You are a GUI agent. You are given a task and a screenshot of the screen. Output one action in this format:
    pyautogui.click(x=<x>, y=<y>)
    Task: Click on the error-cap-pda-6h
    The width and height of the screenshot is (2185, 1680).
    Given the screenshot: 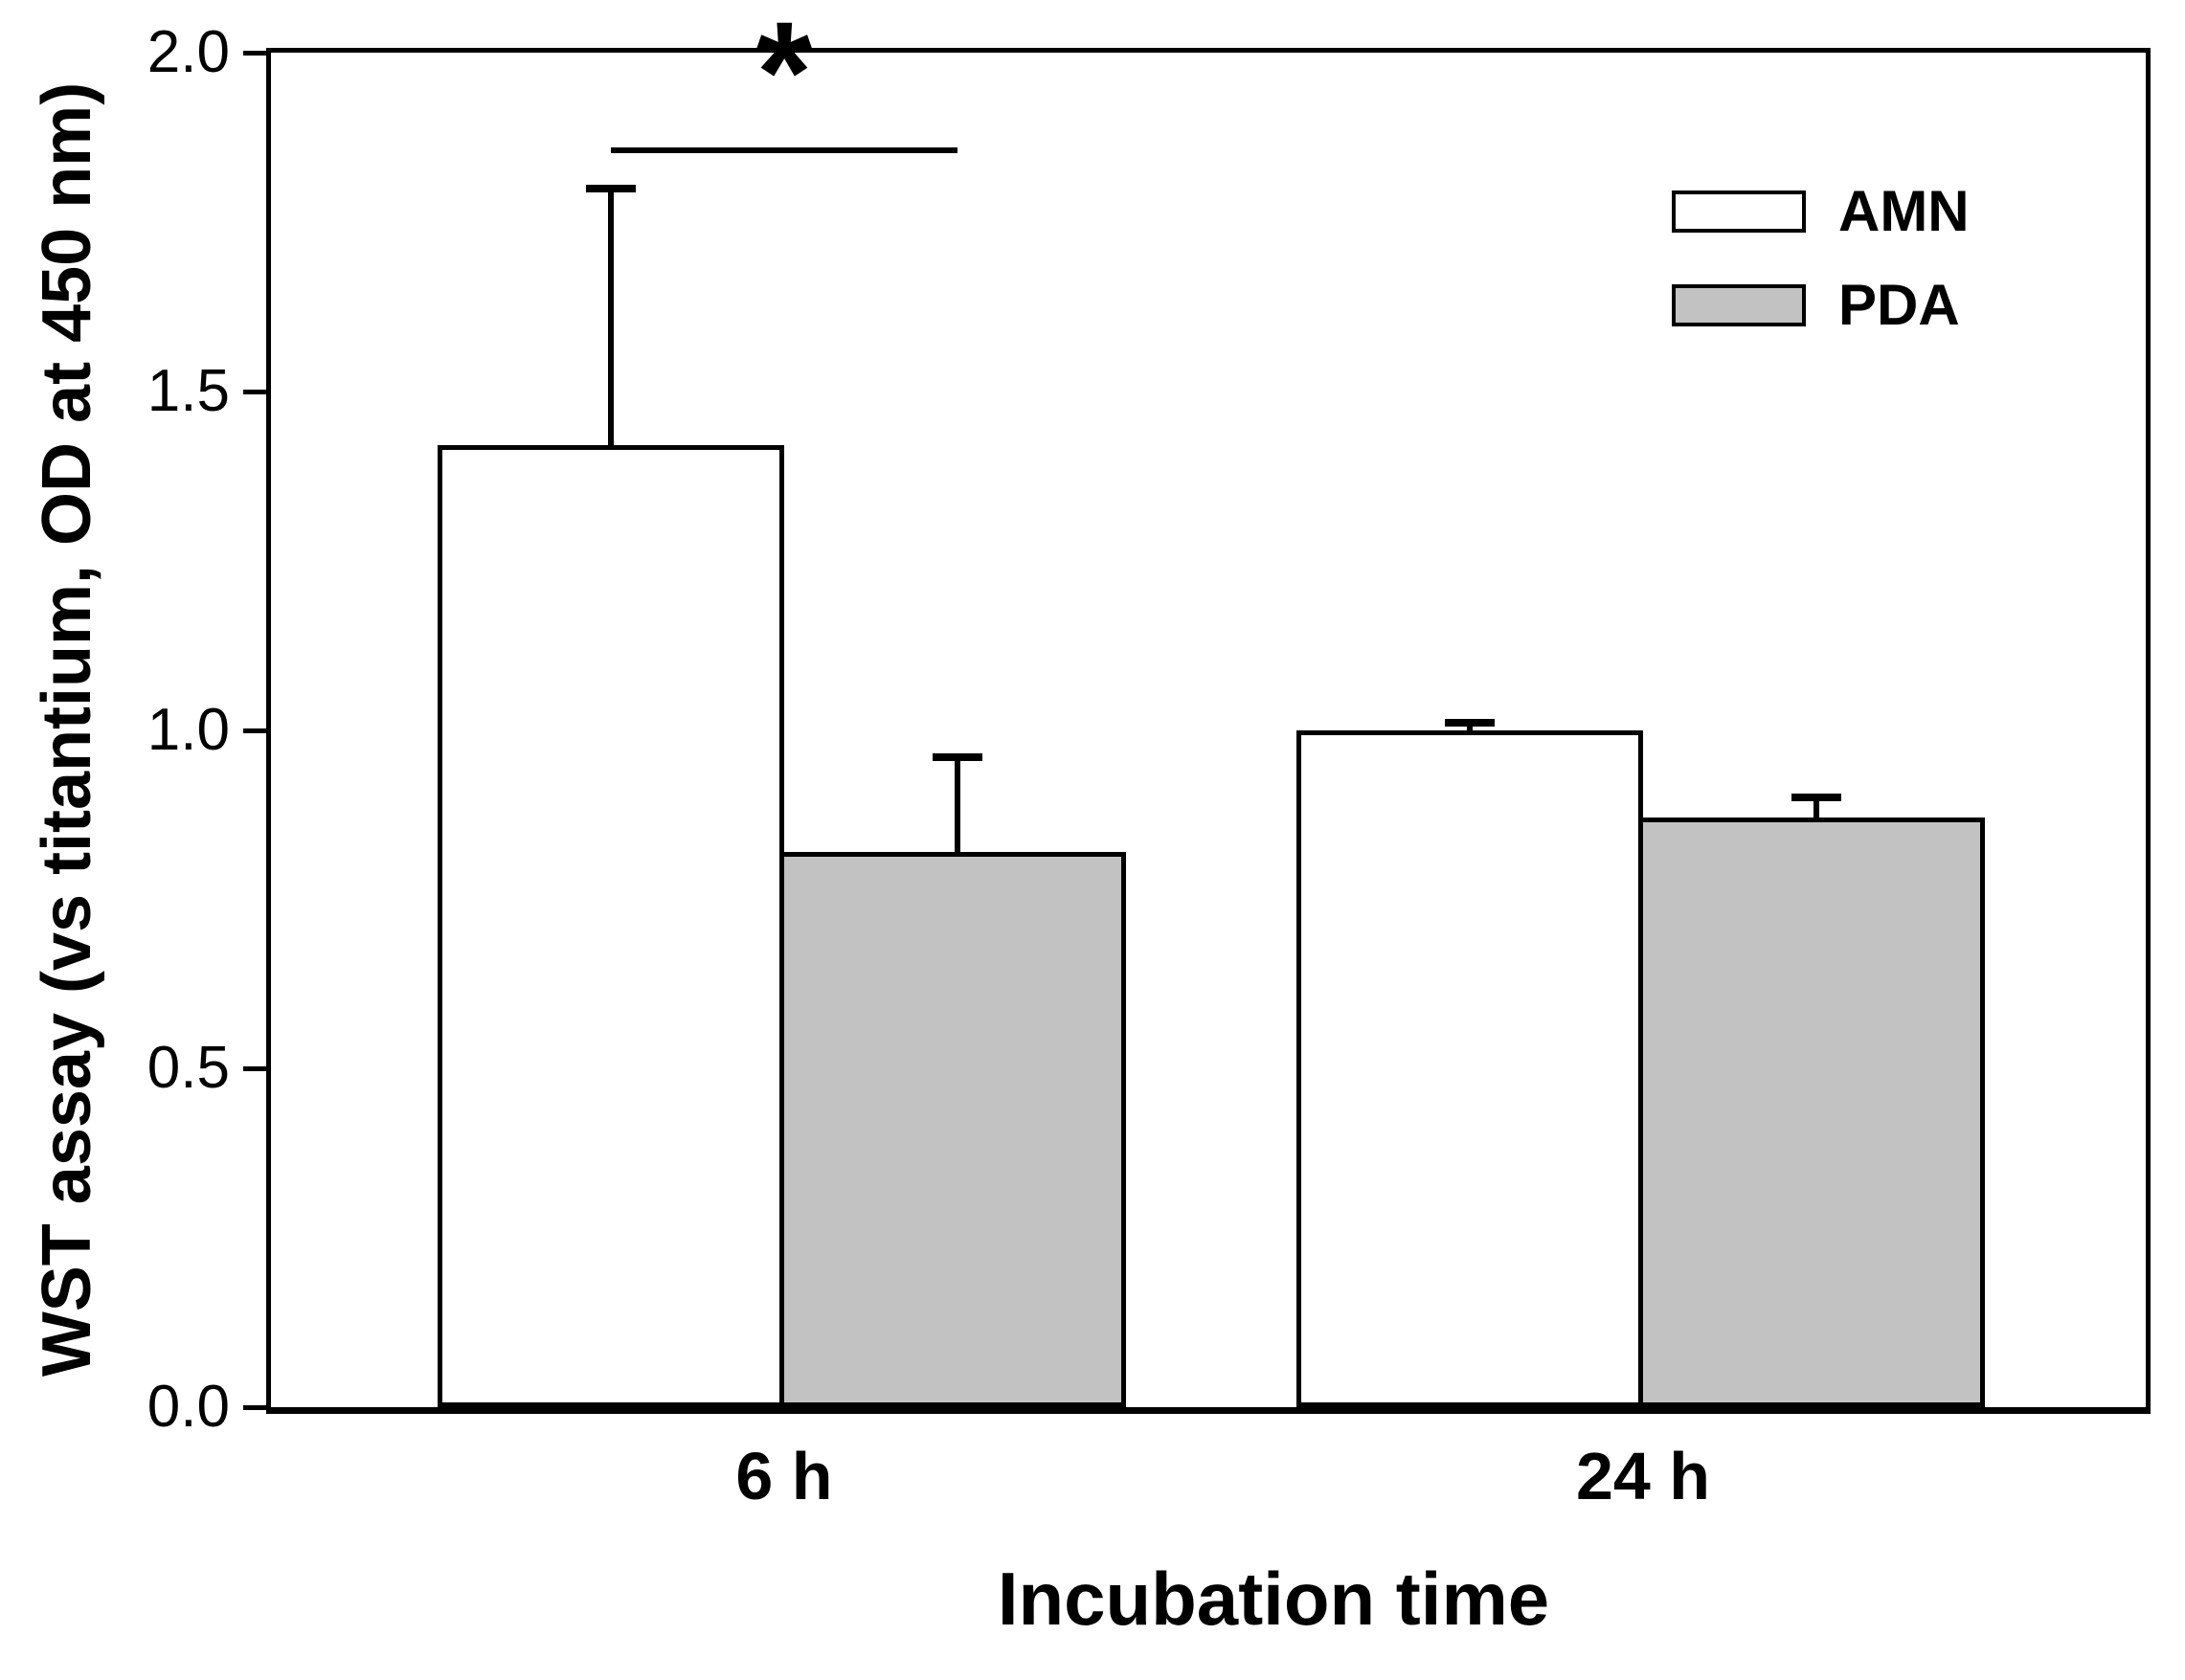 What is the action you would take?
    pyautogui.click(x=957, y=756)
    